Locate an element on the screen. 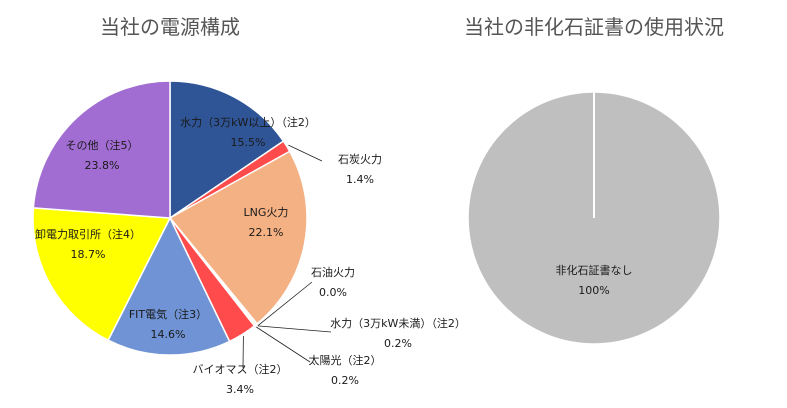 This screenshot has width=787, height=408. slice-label-3: 石油火力 is located at coordinates (333, 272).